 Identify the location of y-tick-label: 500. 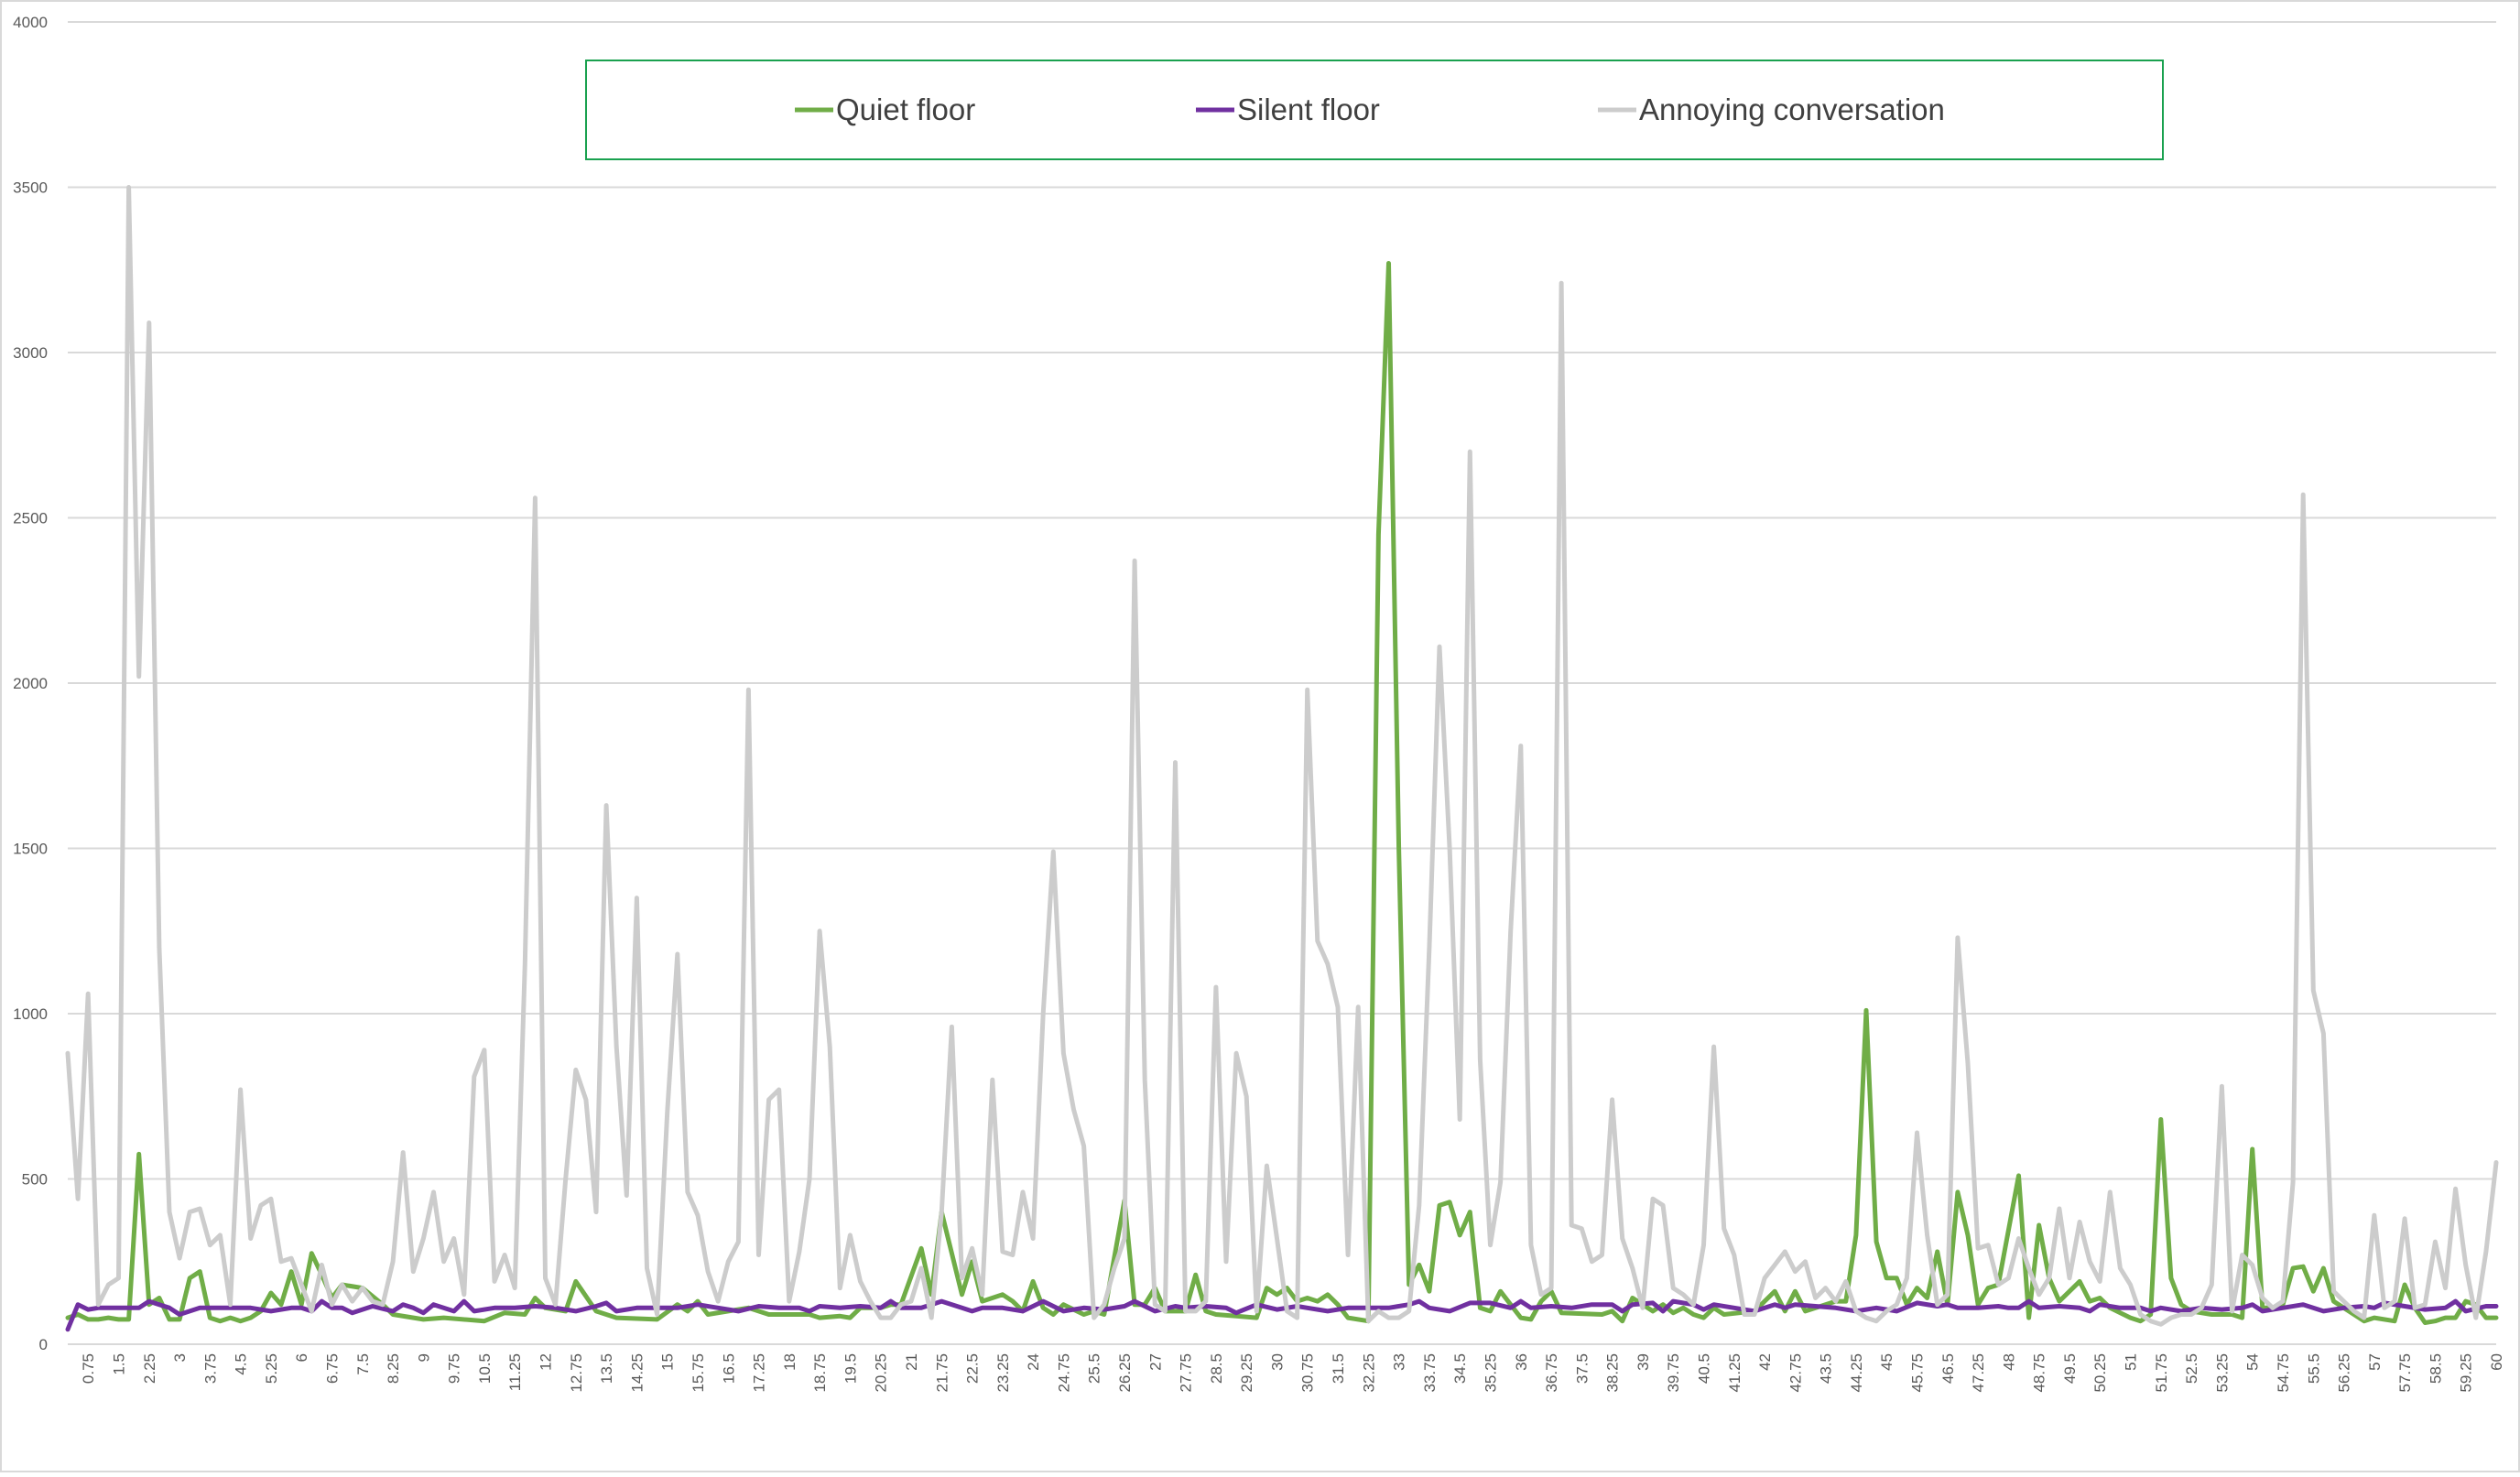
(35, 1180).